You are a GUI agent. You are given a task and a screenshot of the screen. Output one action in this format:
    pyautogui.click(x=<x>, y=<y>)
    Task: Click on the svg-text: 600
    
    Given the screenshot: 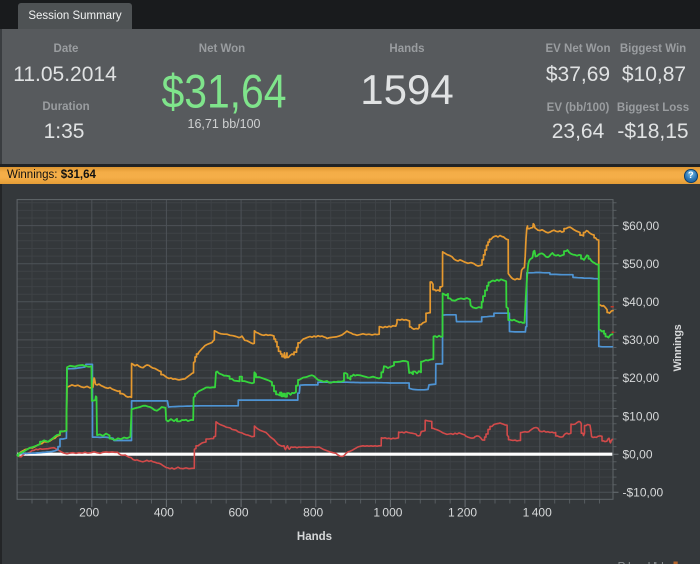 What is the action you would take?
    pyautogui.click(x=238, y=513)
    